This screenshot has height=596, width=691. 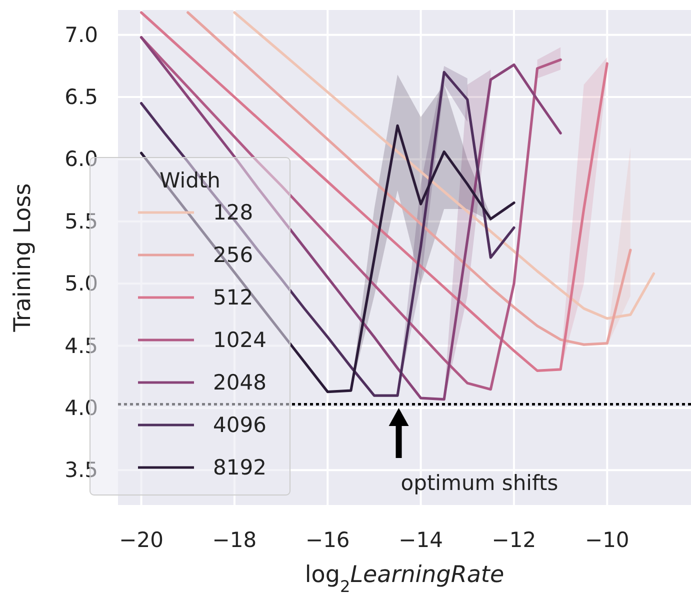 What do you see at coordinates (81, 159) in the screenshot?
I see `y-tick-label: 6.0` at bounding box center [81, 159].